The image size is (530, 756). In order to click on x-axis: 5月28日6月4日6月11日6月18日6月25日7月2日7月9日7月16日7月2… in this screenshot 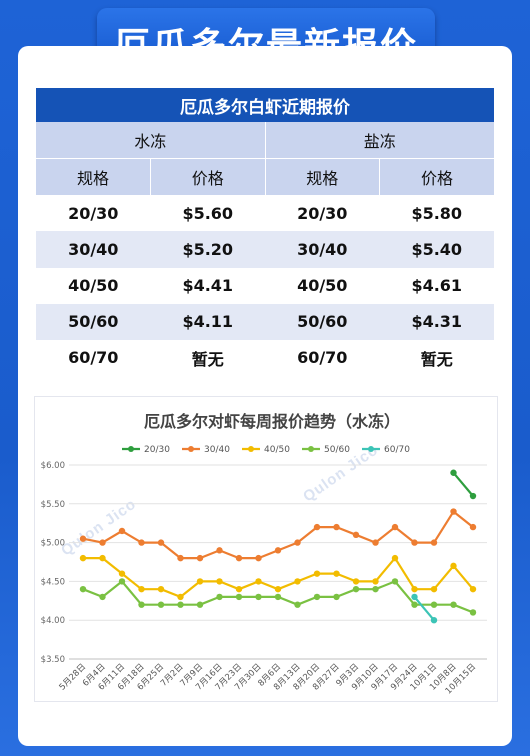, I will do `click(268, 679)`.